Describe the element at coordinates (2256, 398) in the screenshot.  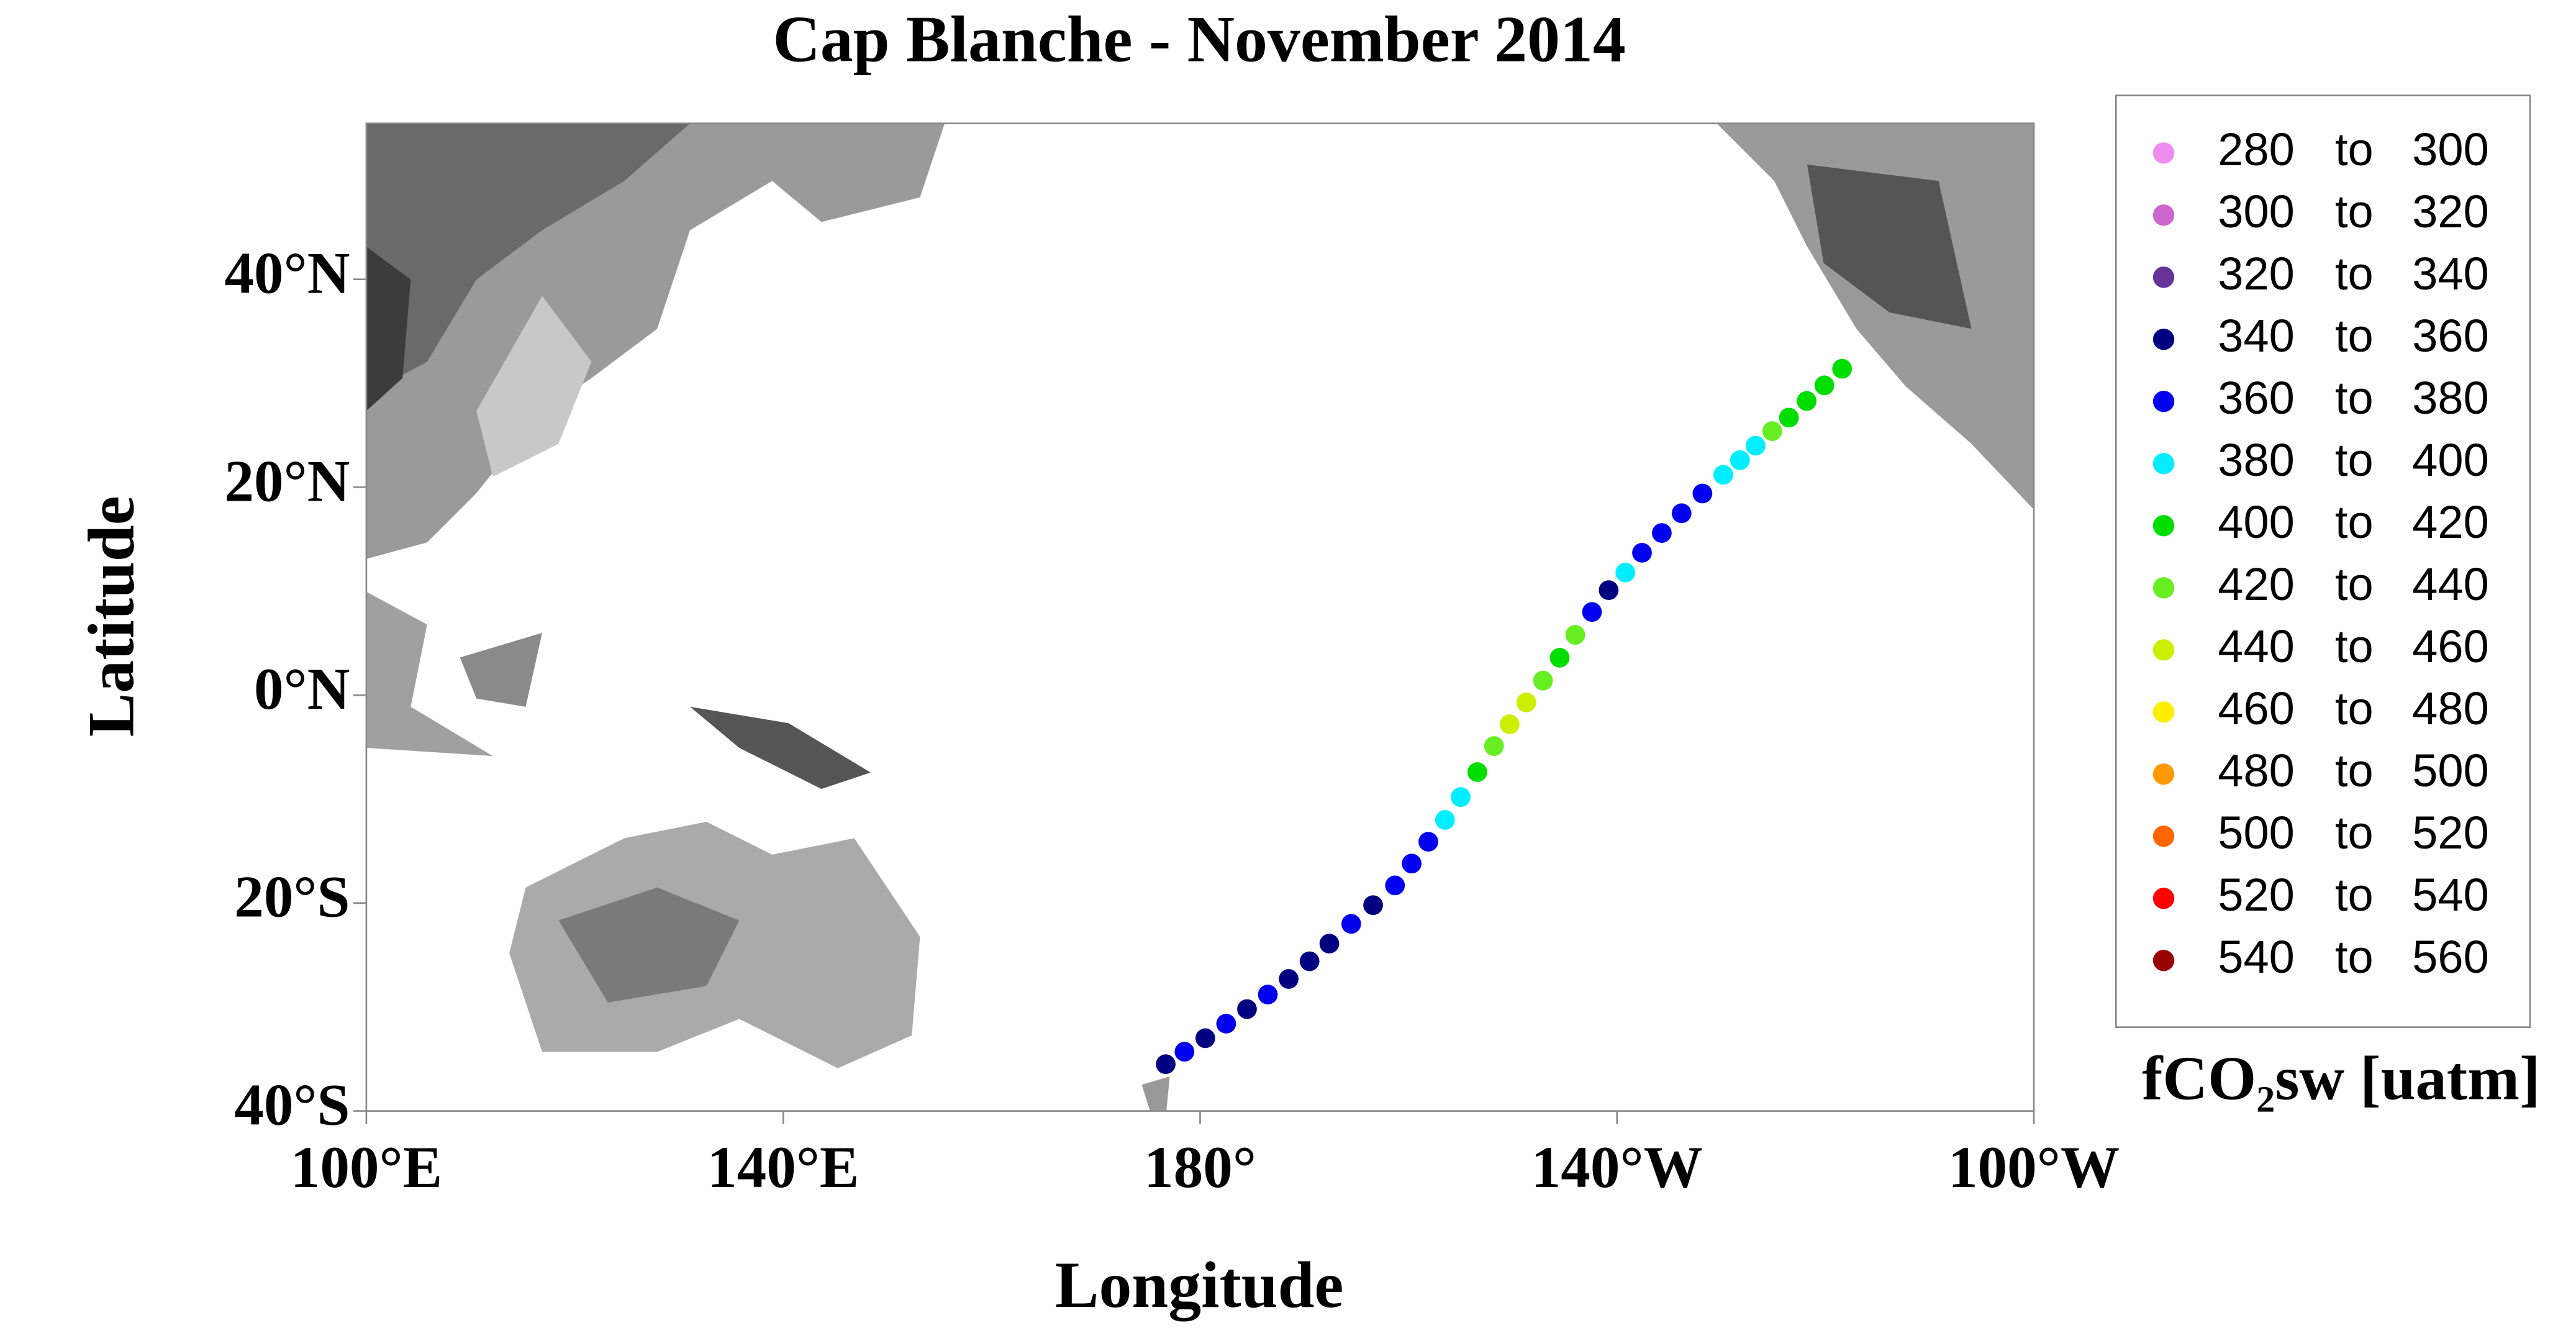
I see `legend-low: 360` at that location.